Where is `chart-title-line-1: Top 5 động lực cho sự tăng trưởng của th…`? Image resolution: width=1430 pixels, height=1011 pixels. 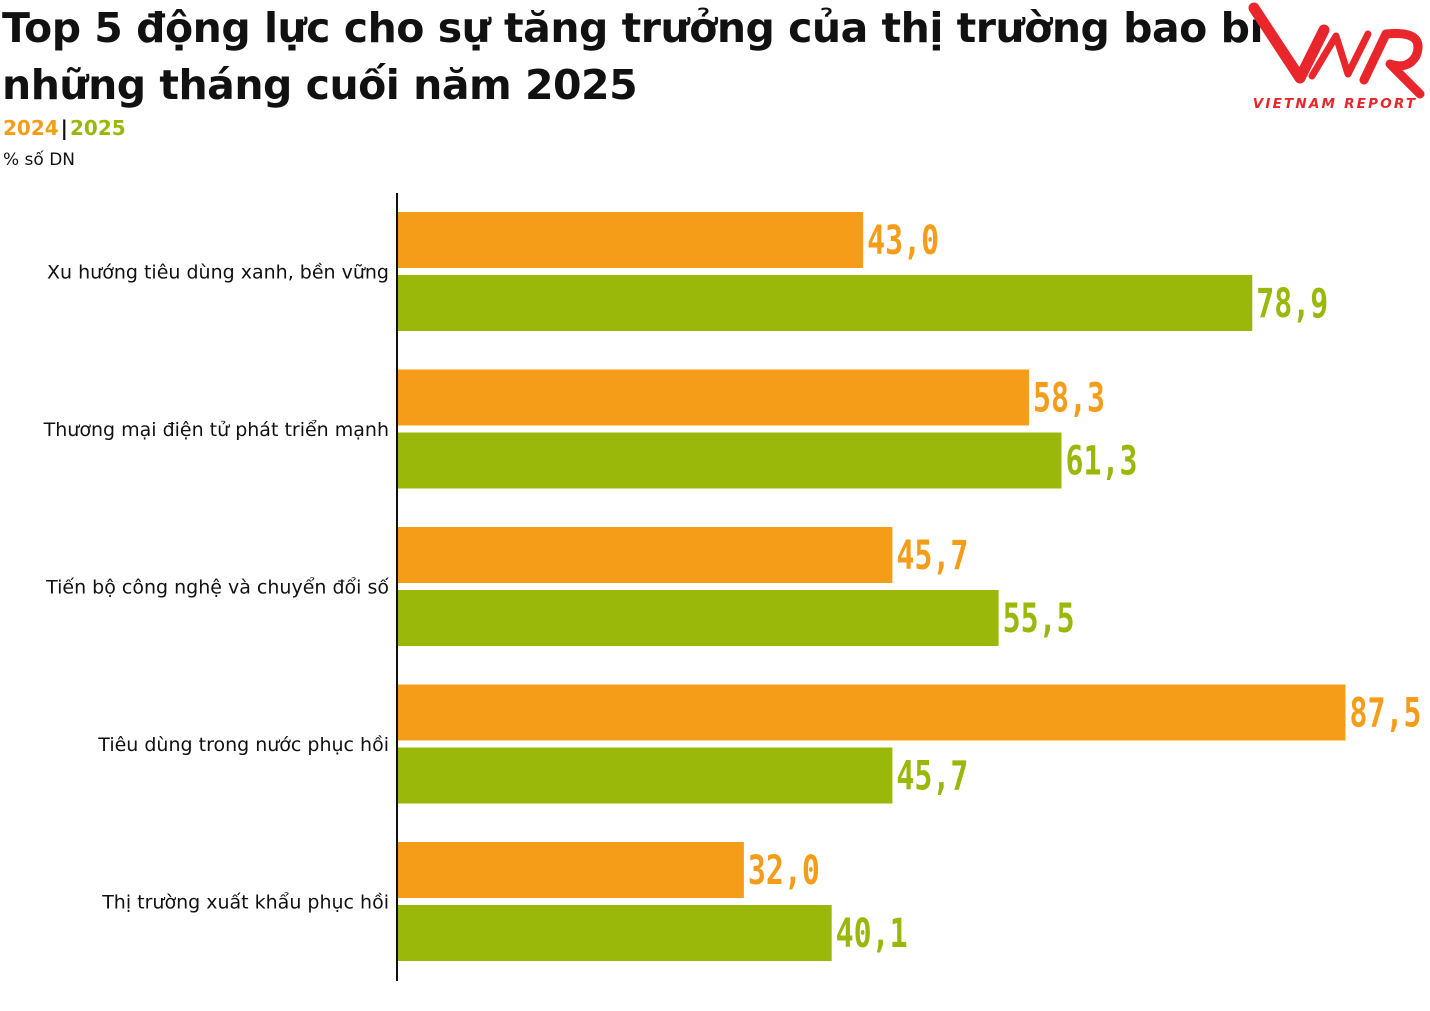 chart-title-line-1: Top 5 động lực cho sự tăng trưởng của th… is located at coordinates (633, 28).